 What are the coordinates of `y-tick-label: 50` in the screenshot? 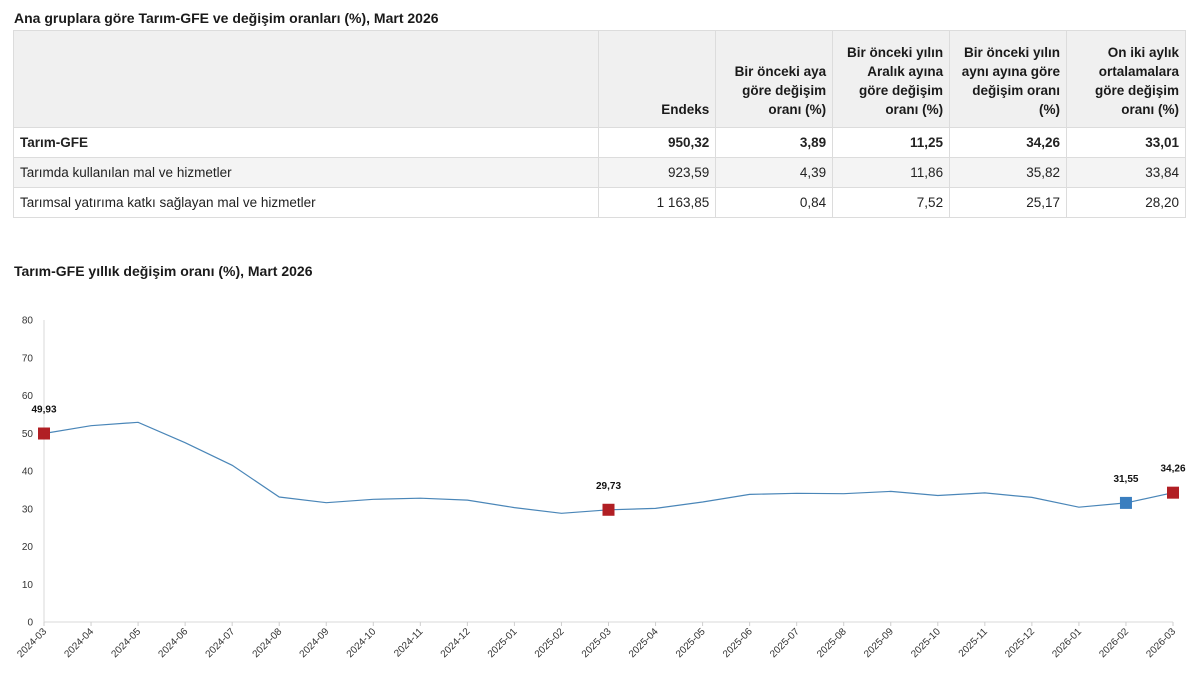 It's located at (28, 434).